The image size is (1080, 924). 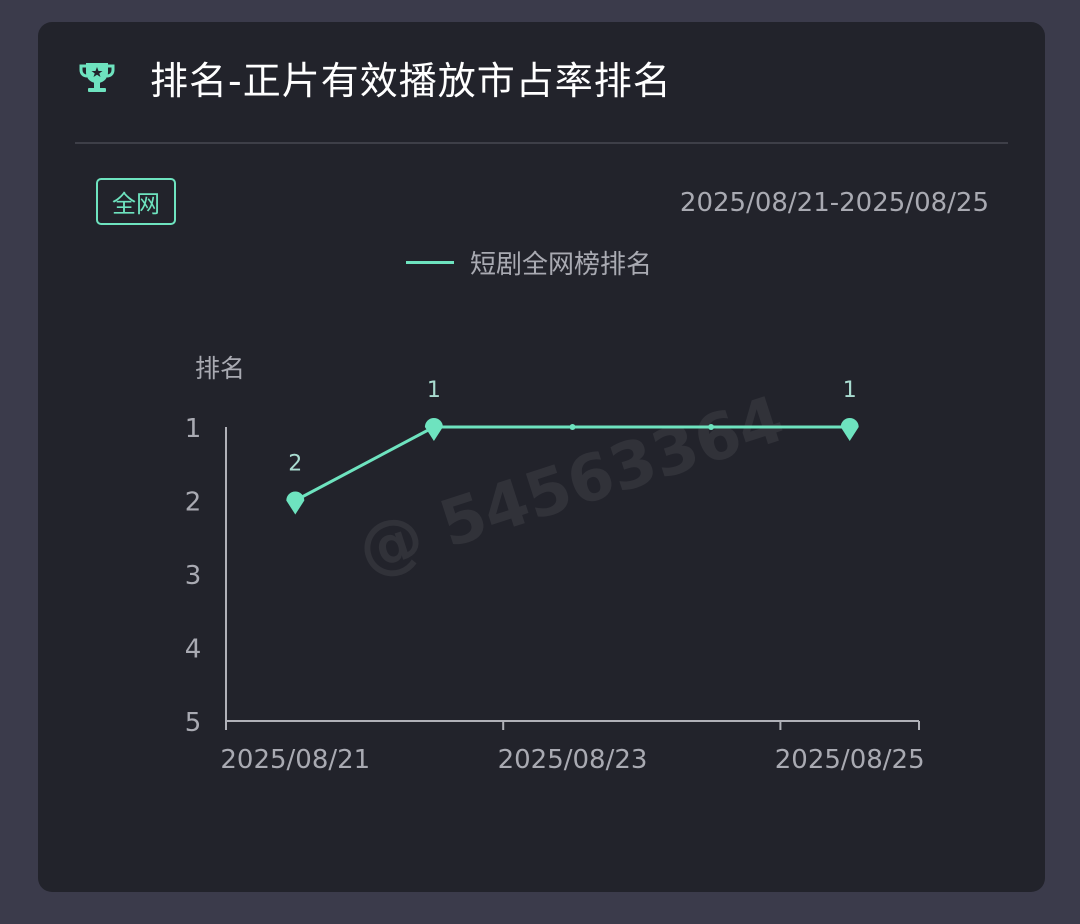 What do you see at coordinates (295, 464) in the screenshot?
I see `data-label: 2` at bounding box center [295, 464].